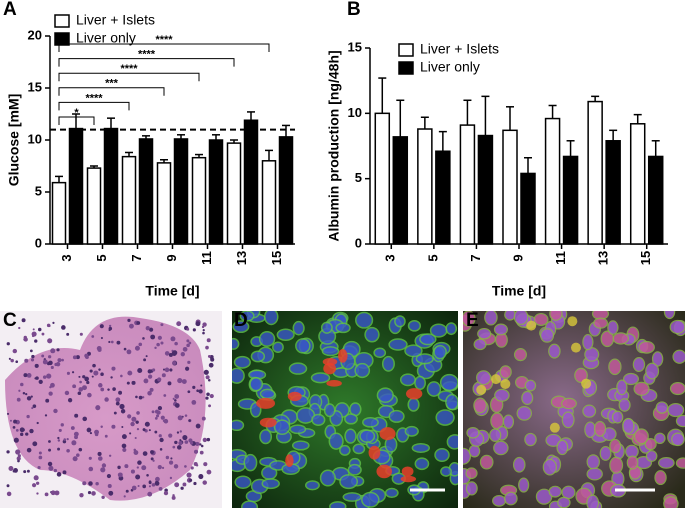  What do you see at coordinates (35, 86) in the screenshot?
I see `y-tick-label: 15` at bounding box center [35, 86].